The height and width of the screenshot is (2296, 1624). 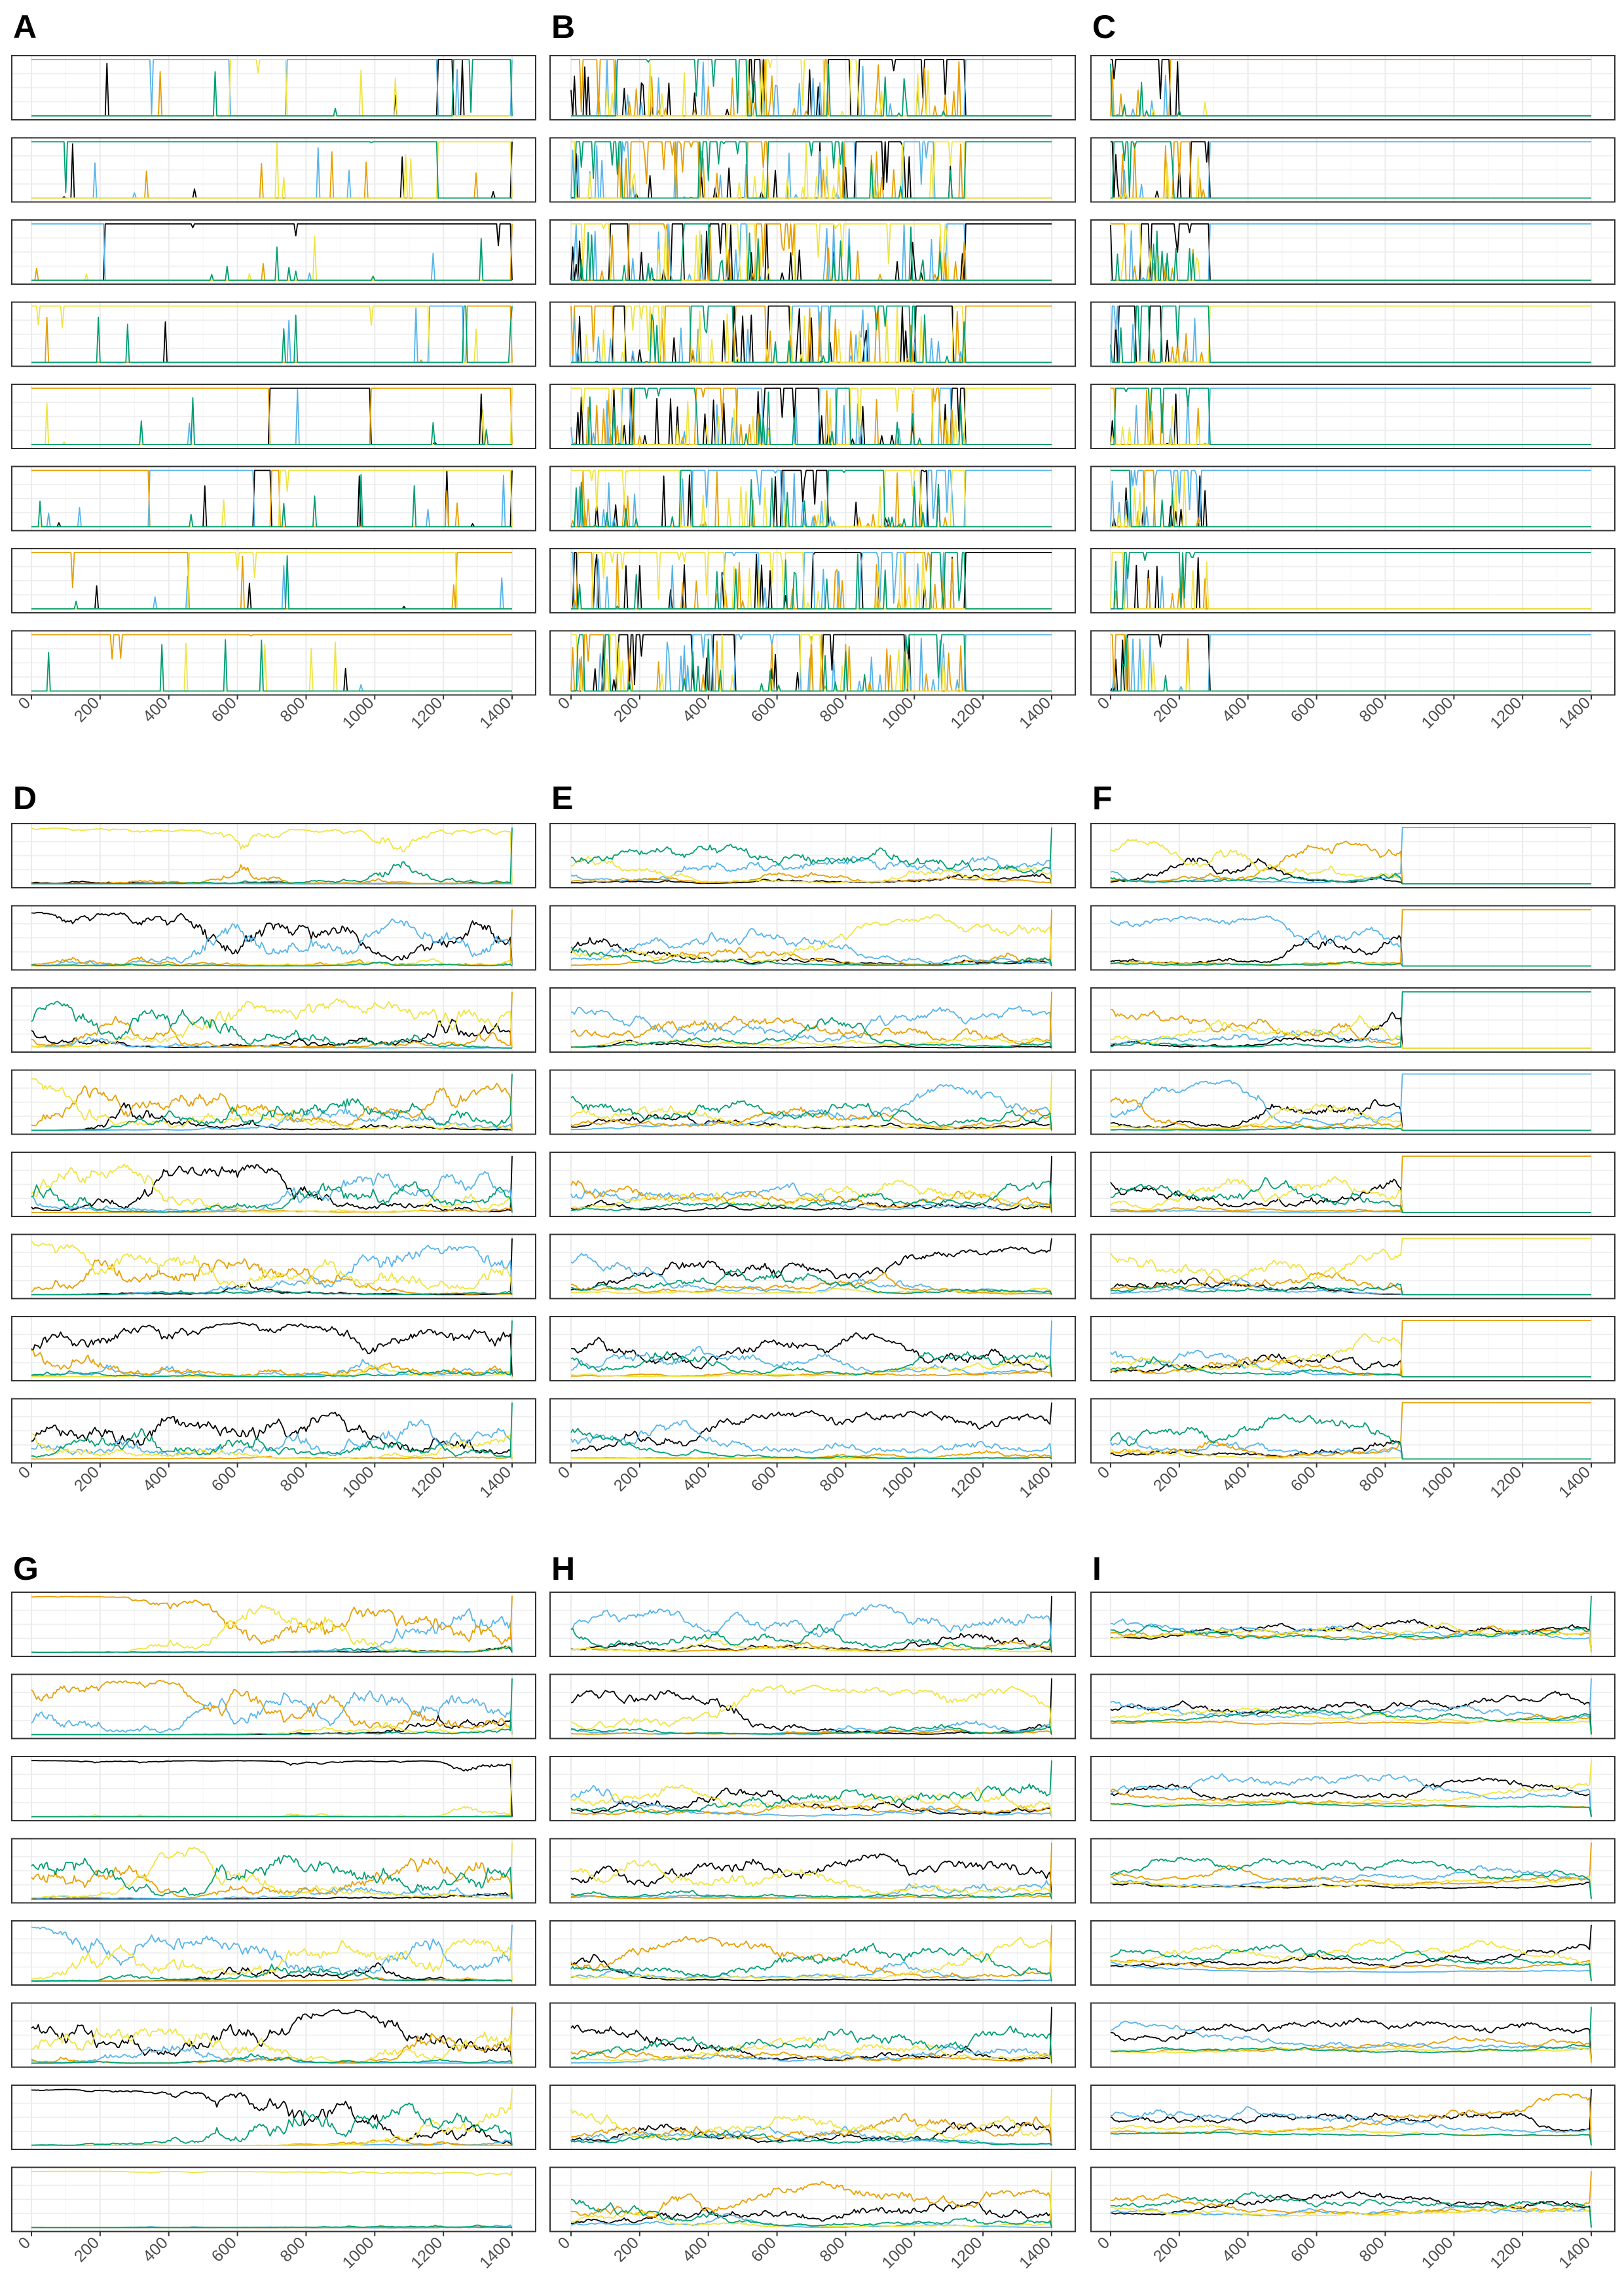 What do you see at coordinates (495, 712) in the screenshot?
I see `x-tick-label: 1400` at bounding box center [495, 712].